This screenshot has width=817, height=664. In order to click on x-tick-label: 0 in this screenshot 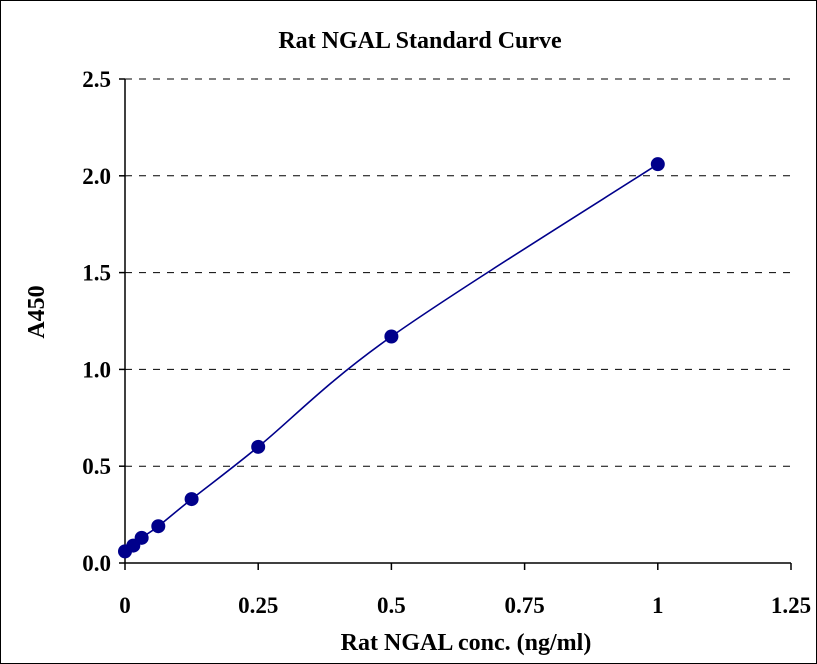, I will do `click(125, 605)`.